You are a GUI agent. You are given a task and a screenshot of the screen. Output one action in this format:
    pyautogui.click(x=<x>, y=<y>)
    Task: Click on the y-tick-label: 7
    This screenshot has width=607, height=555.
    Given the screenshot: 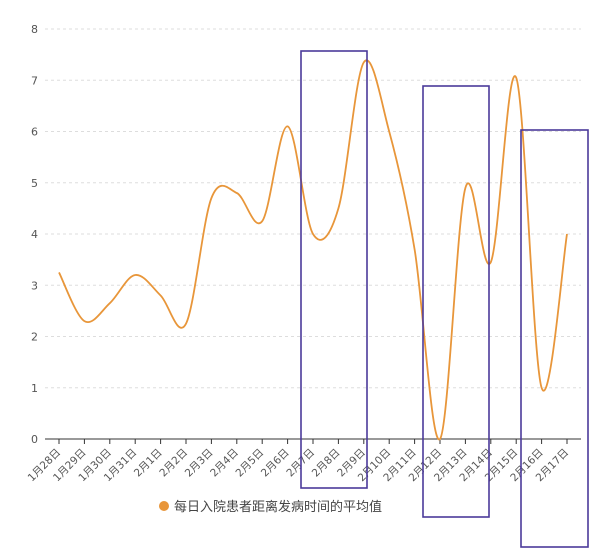 What is the action you would take?
    pyautogui.click(x=34, y=80)
    